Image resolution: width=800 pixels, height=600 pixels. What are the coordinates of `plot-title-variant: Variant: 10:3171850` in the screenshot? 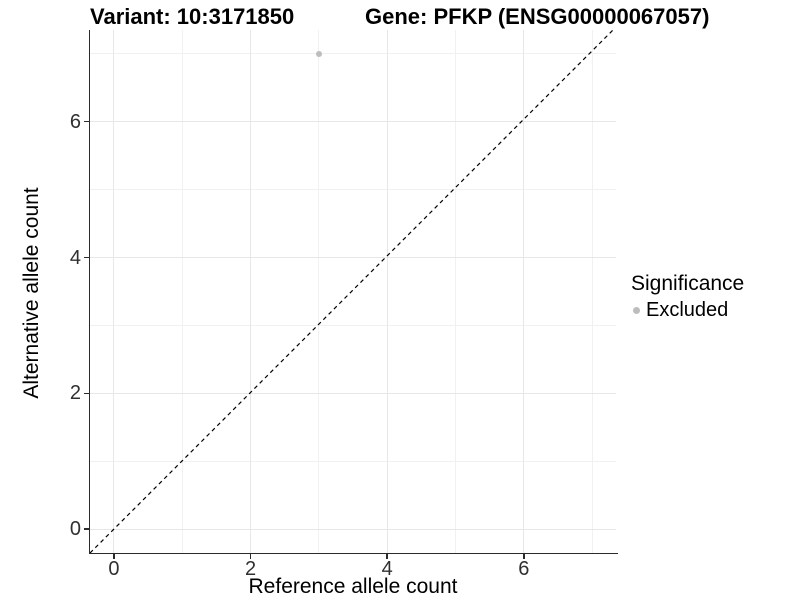 It's located at (192, 16).